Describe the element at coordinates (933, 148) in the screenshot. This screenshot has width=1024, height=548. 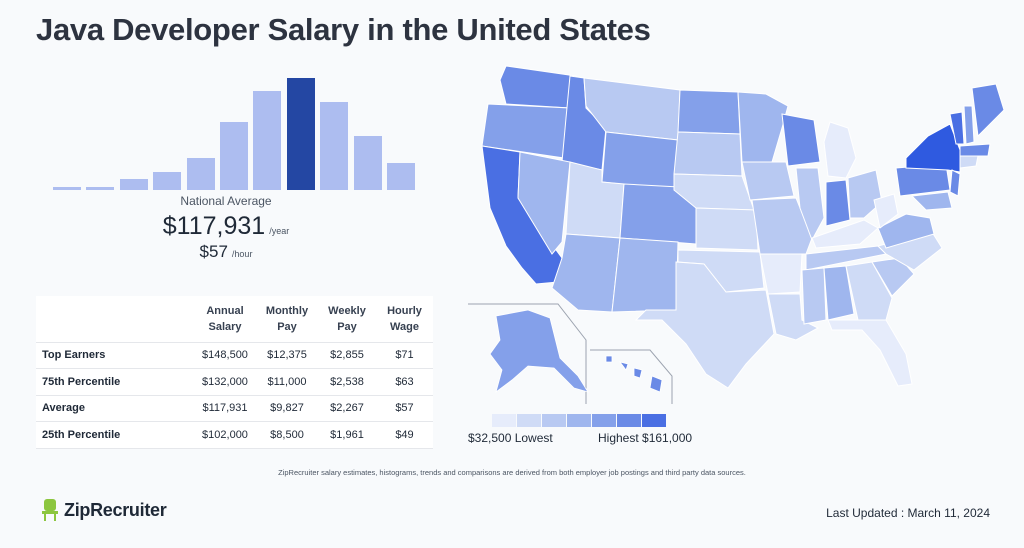
I see `state-new-york` at that location.